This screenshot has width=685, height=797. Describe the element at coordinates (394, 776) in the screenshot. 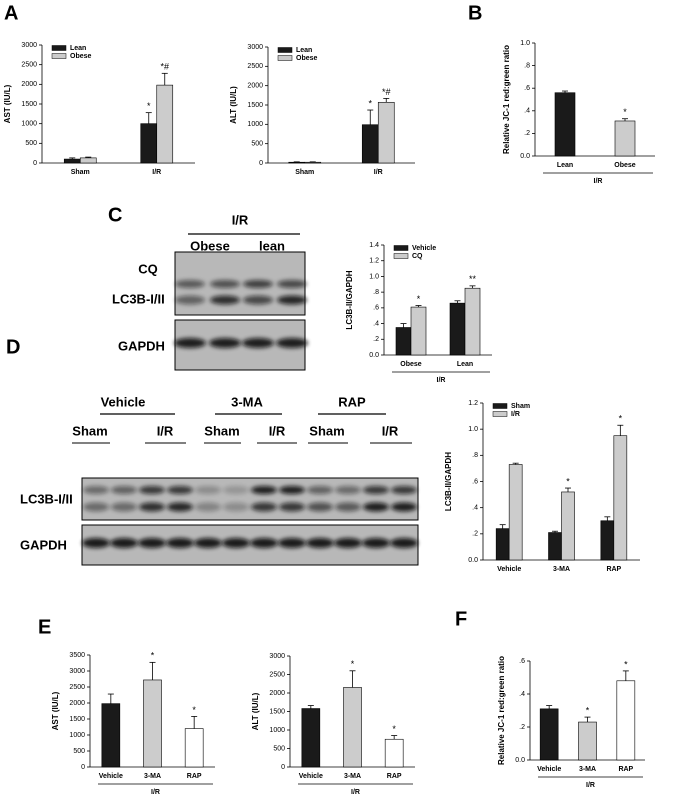

I see `x-tick-label: RAP` at that location.